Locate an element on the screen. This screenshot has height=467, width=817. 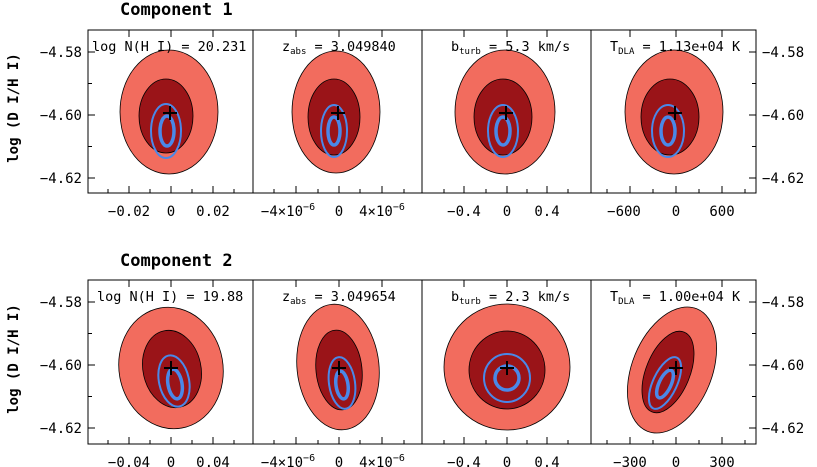
panel-c1-tdla: TDLA = 1.13e+04 K −600 0 600 is located at coordinates (674, 129).